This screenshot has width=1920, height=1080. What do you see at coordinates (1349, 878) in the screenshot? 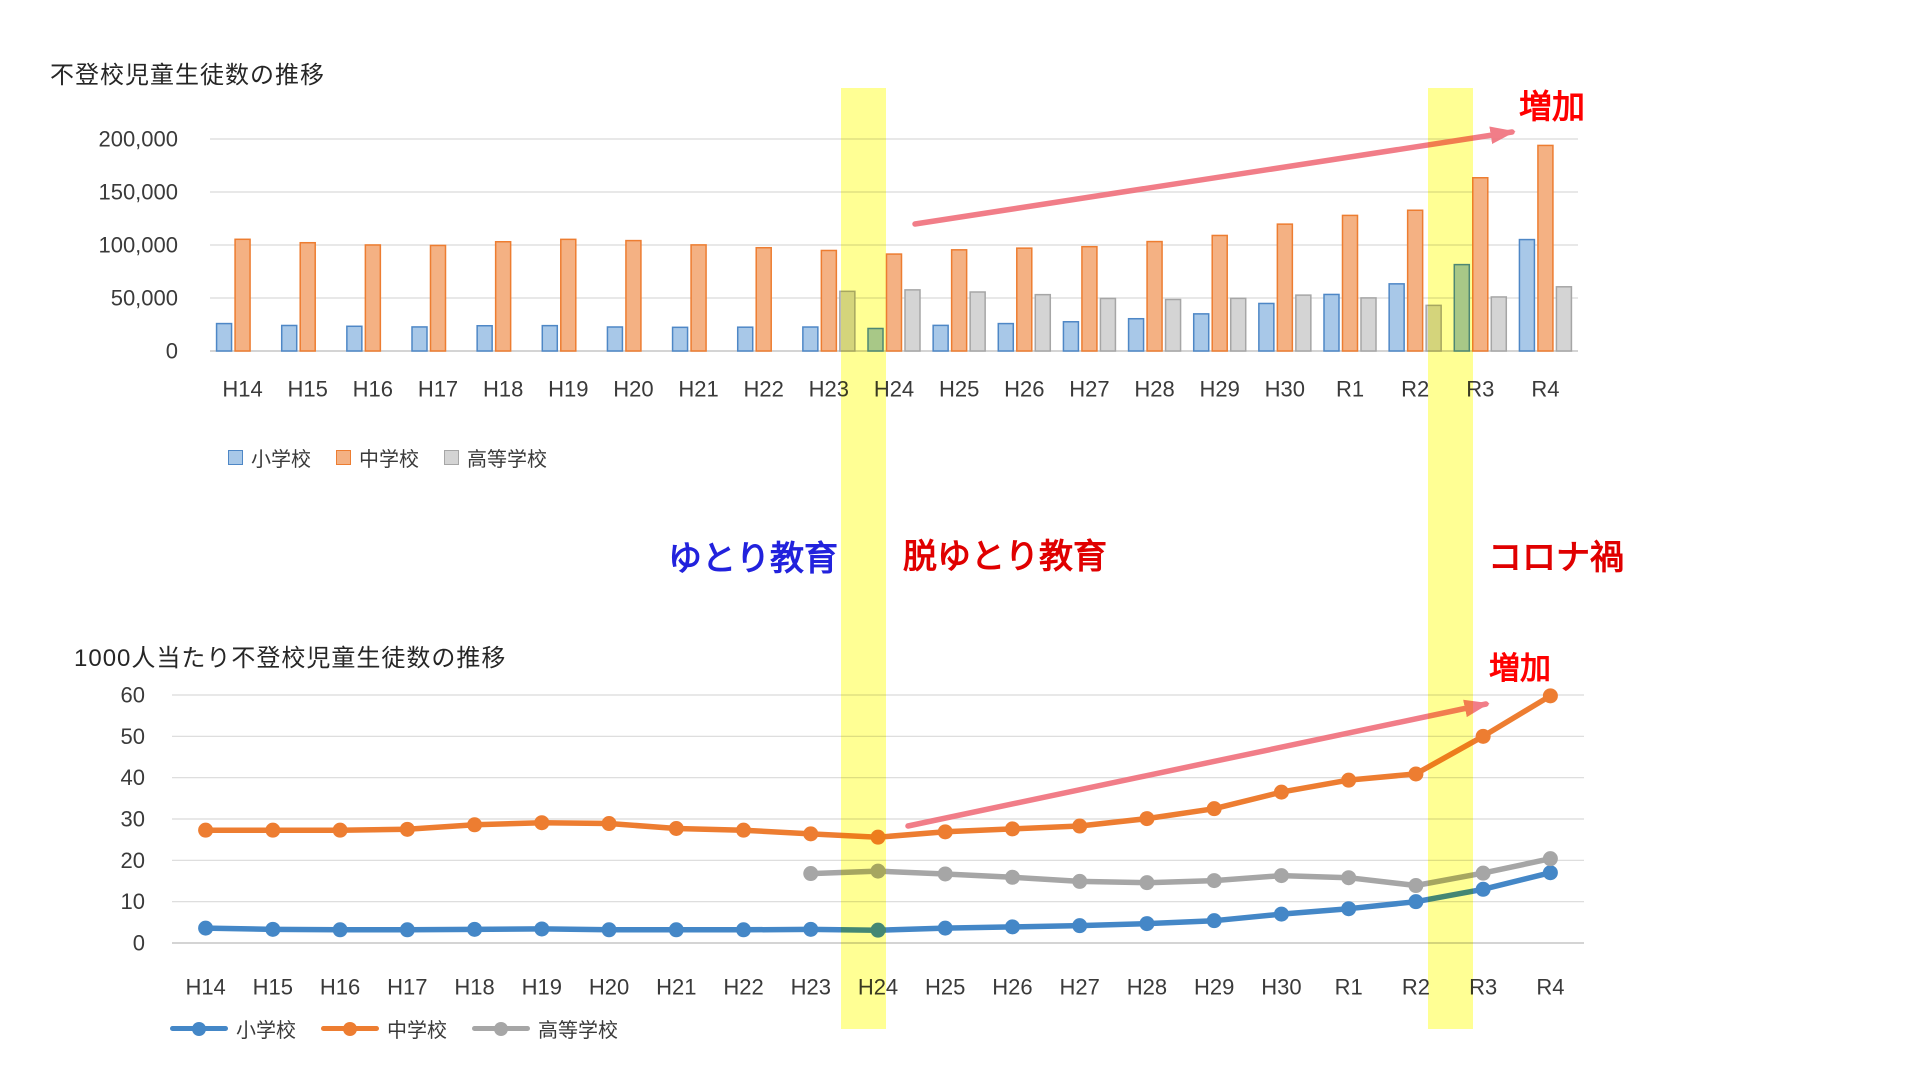
I see `point-high-school-R1` at bounding box center [1349, 878].